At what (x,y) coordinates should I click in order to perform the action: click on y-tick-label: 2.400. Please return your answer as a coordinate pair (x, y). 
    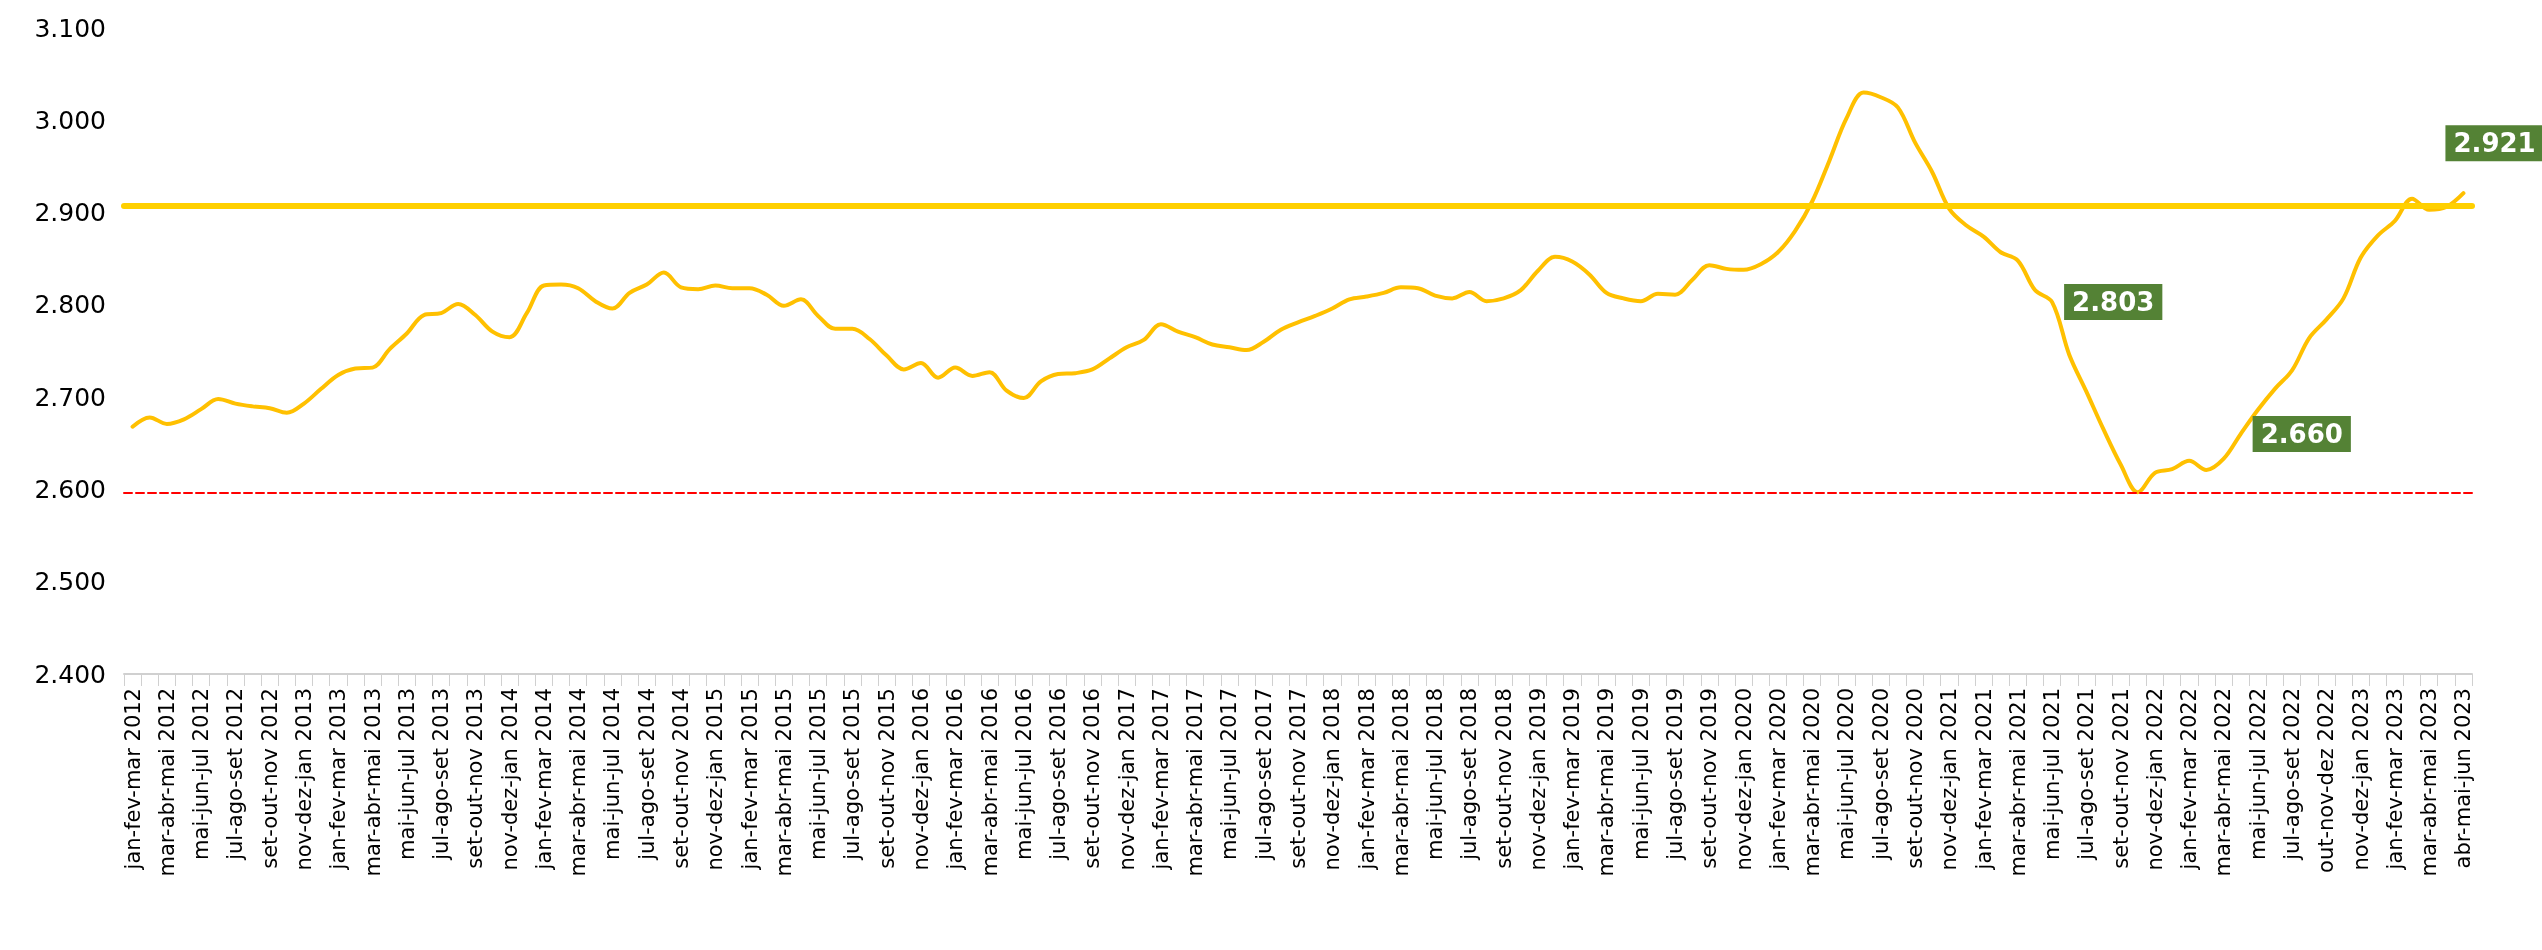
    Looking at the image, I should click on (70, 674).